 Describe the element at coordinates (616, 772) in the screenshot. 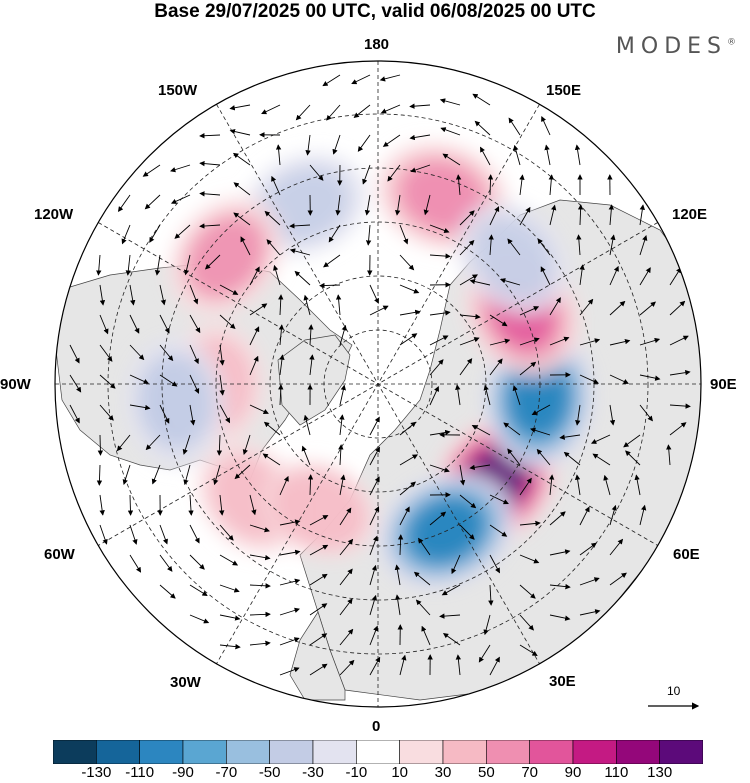

I see `colorbar-tick-label: 110` at that location.